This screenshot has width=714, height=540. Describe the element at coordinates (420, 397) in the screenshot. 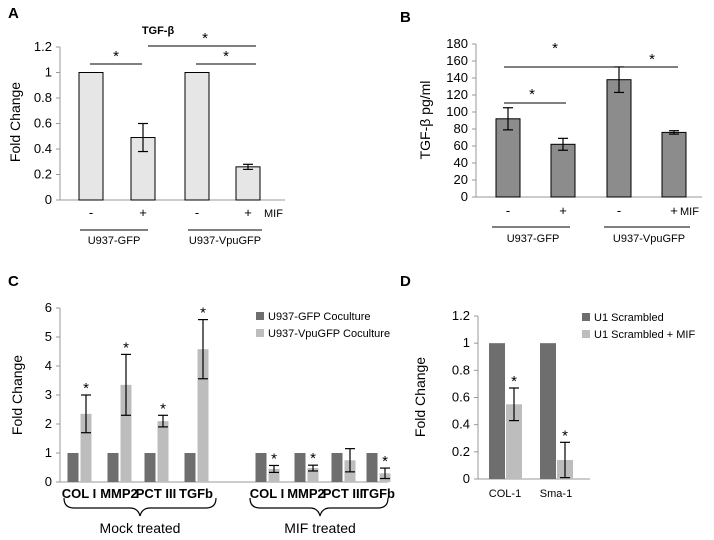

I see `panel-d-ylabel: Fold Change` at that location.